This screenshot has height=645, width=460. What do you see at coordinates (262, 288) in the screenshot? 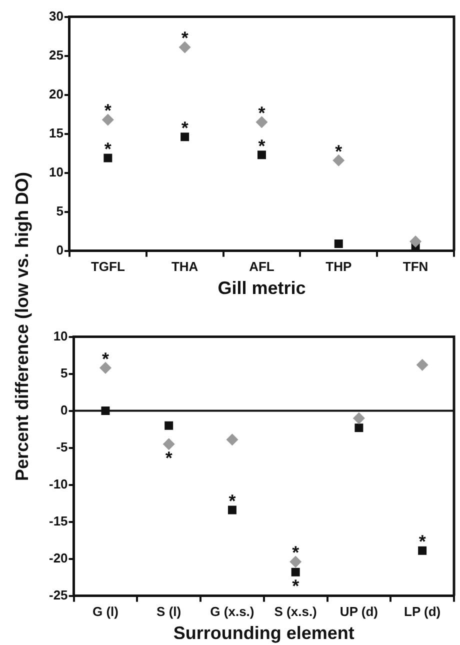
I see `x-axis-title: Gill metric` at bounding box center [262, 288].